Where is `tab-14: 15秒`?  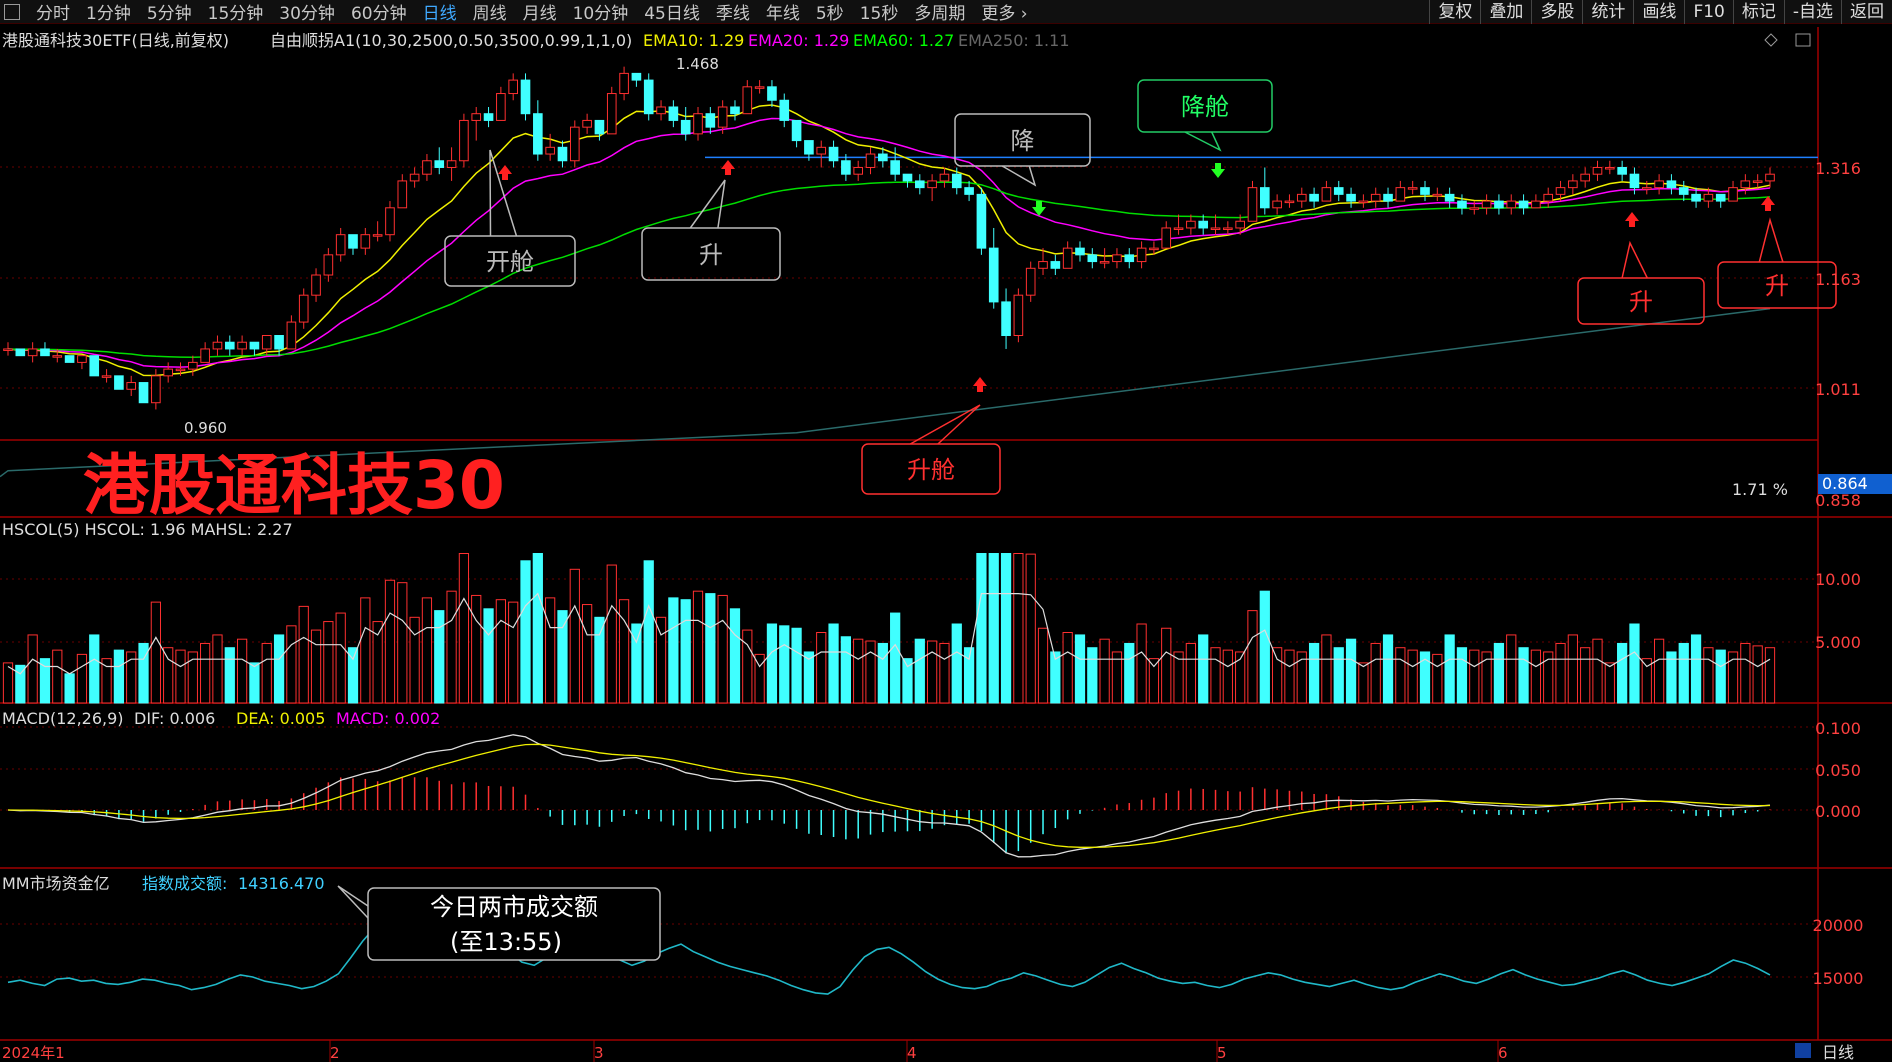 tab-14: 15秒 is located at coordinates (879, 14).